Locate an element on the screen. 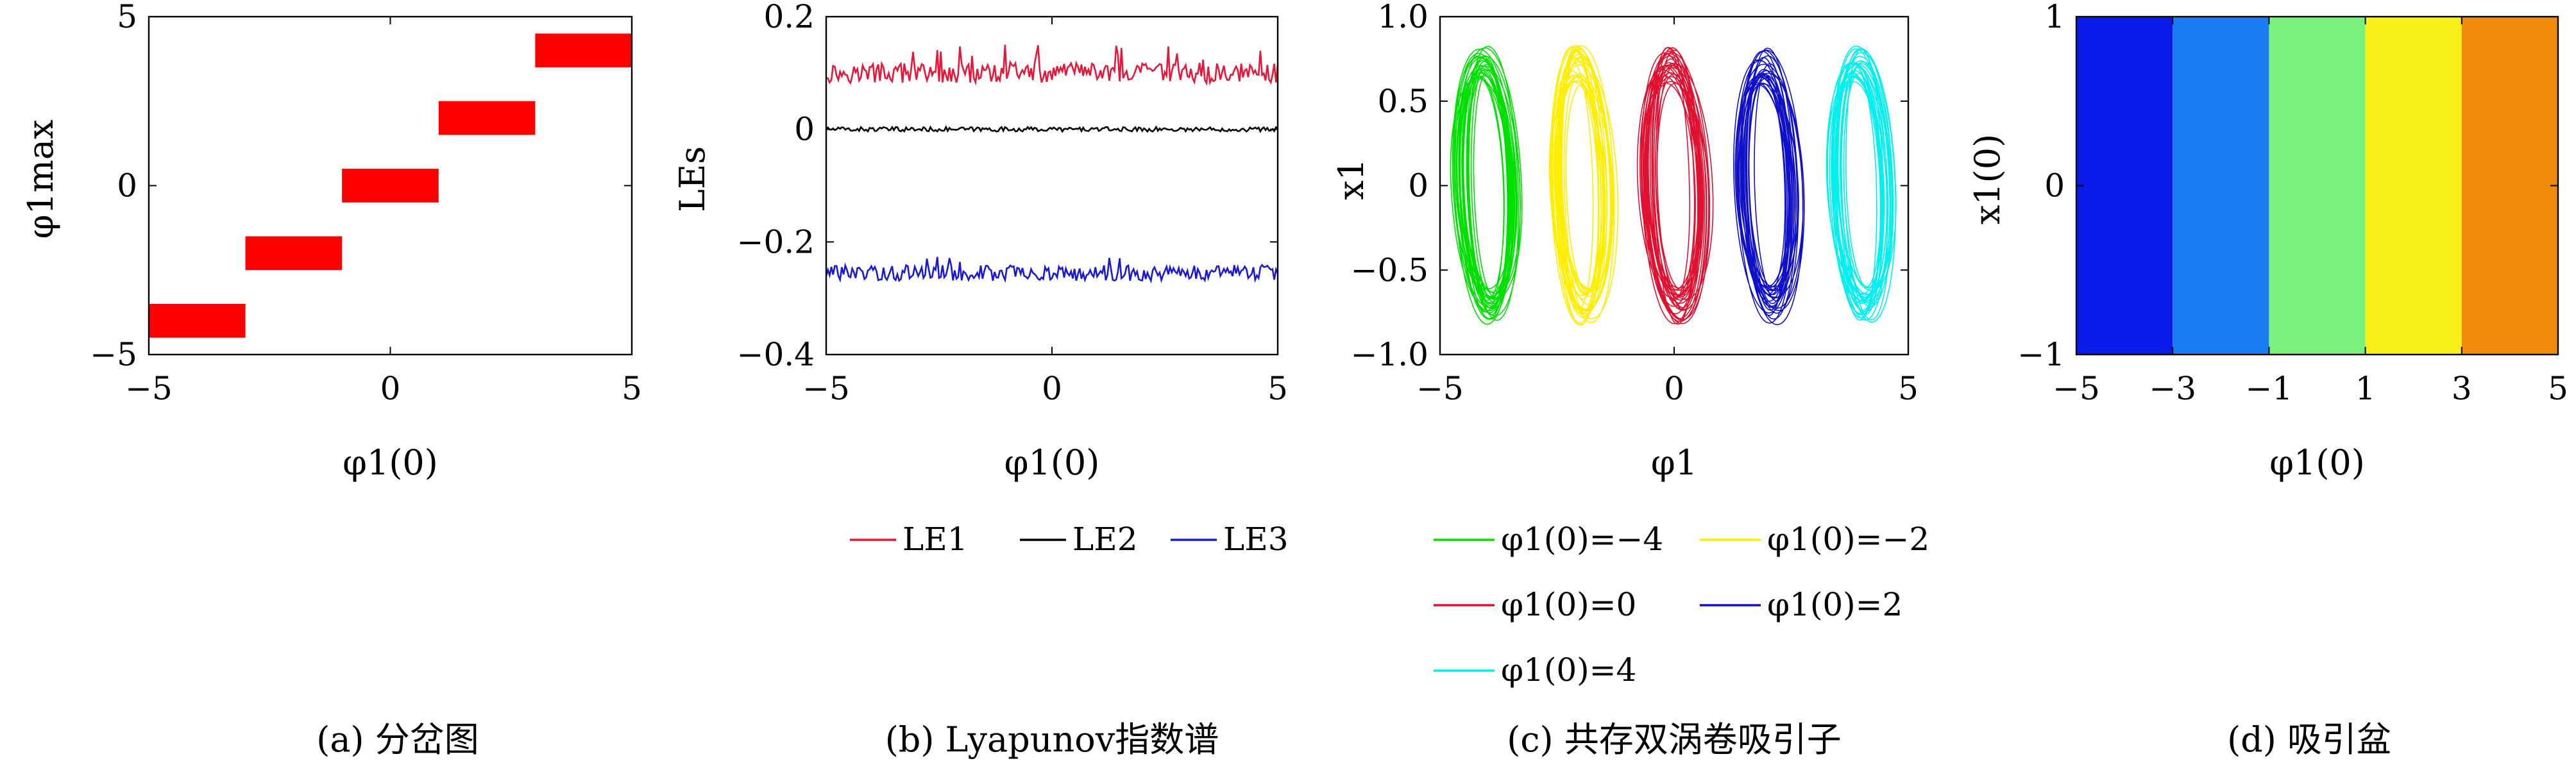 The width and height of the screenshot is (2576, 770). legend-label: φ1(0)=−4 is located at coordinates (1582, 539).